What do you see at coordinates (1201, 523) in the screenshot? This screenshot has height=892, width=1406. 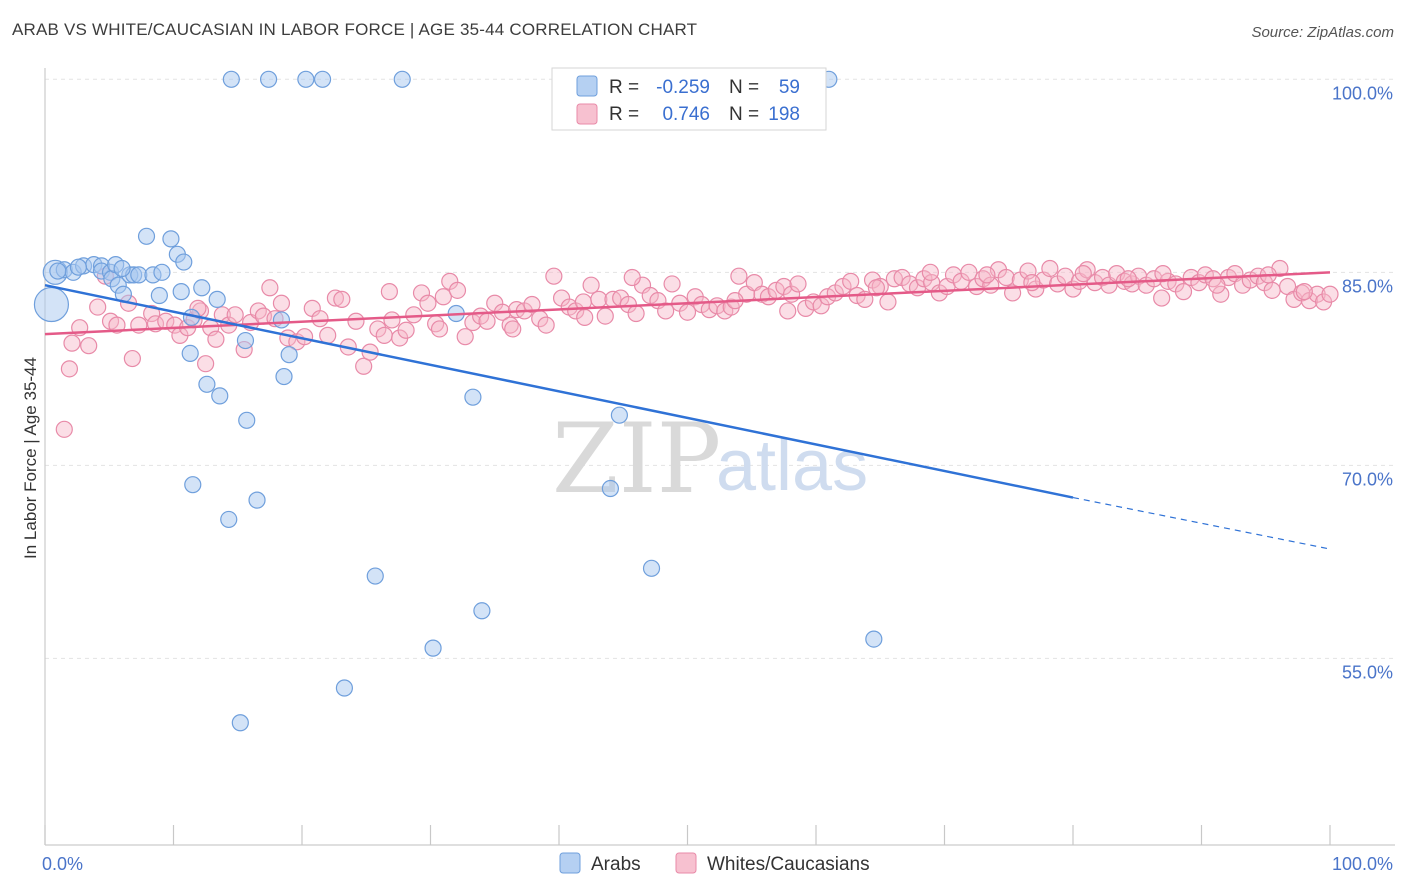 I see `arabs-trend-extension` at bounding box center [1201, 523].